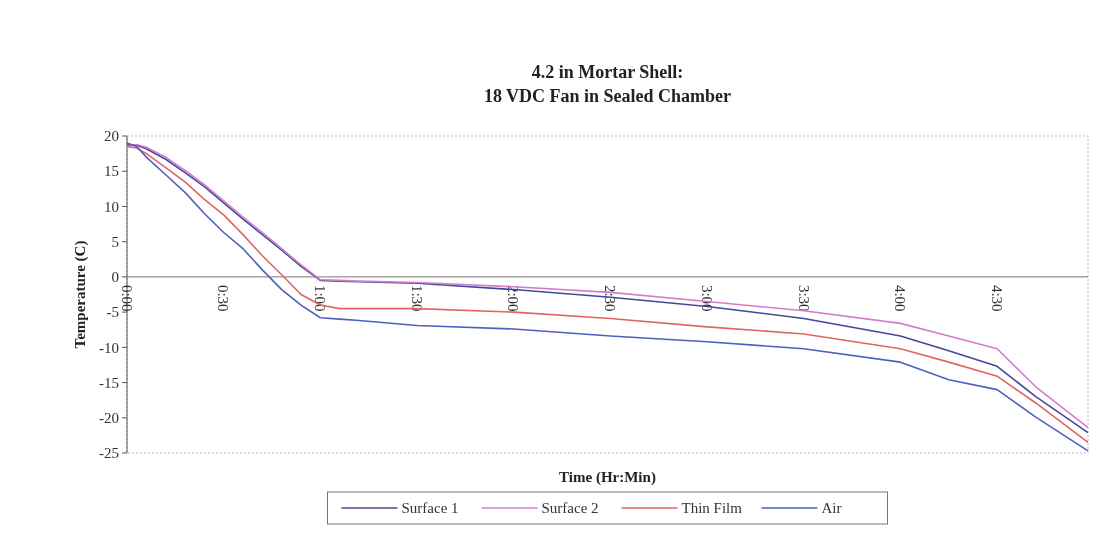 This screenshot has height=556, width=1102. What do you see at coordinates (109, 347) in the screenshot?
I see `y-tick-label: -10` at bounding box center [109, 347].